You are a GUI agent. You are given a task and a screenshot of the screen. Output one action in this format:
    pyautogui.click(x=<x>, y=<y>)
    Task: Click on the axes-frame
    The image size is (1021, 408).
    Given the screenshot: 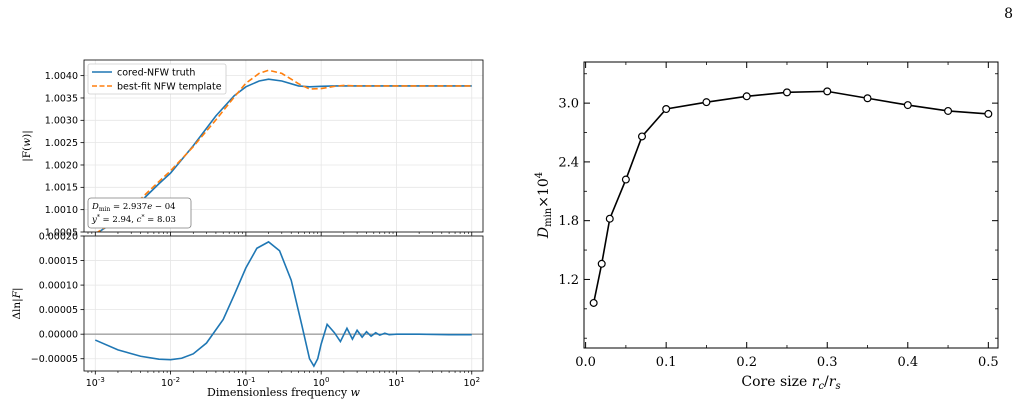 What is the action you would take?
    pyautogui.click(x=283, y=303)
    